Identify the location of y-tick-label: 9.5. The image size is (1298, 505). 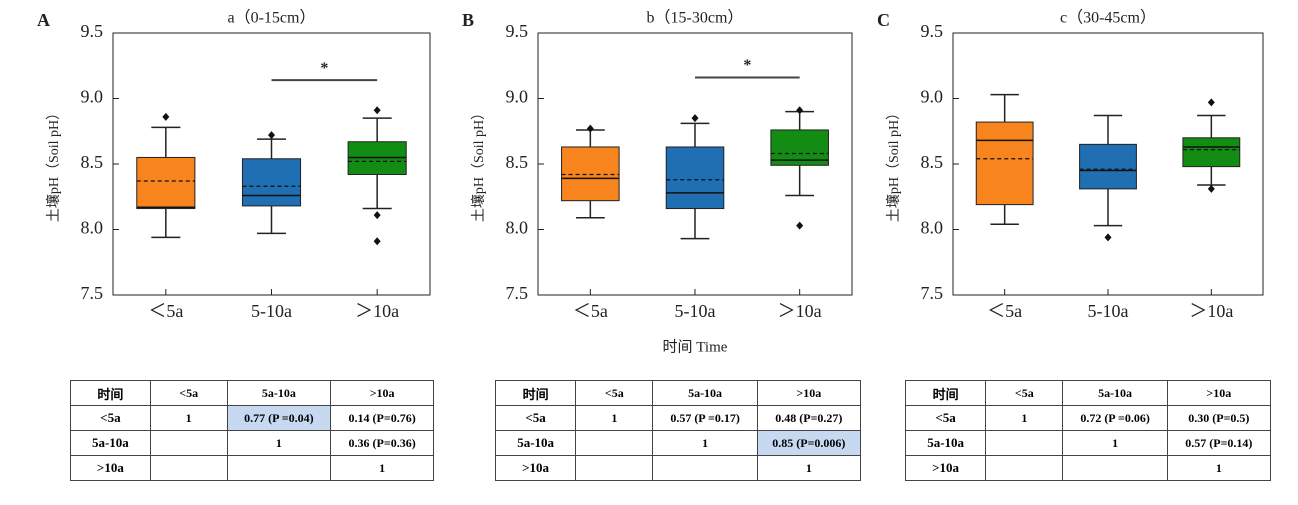
(517, 31).